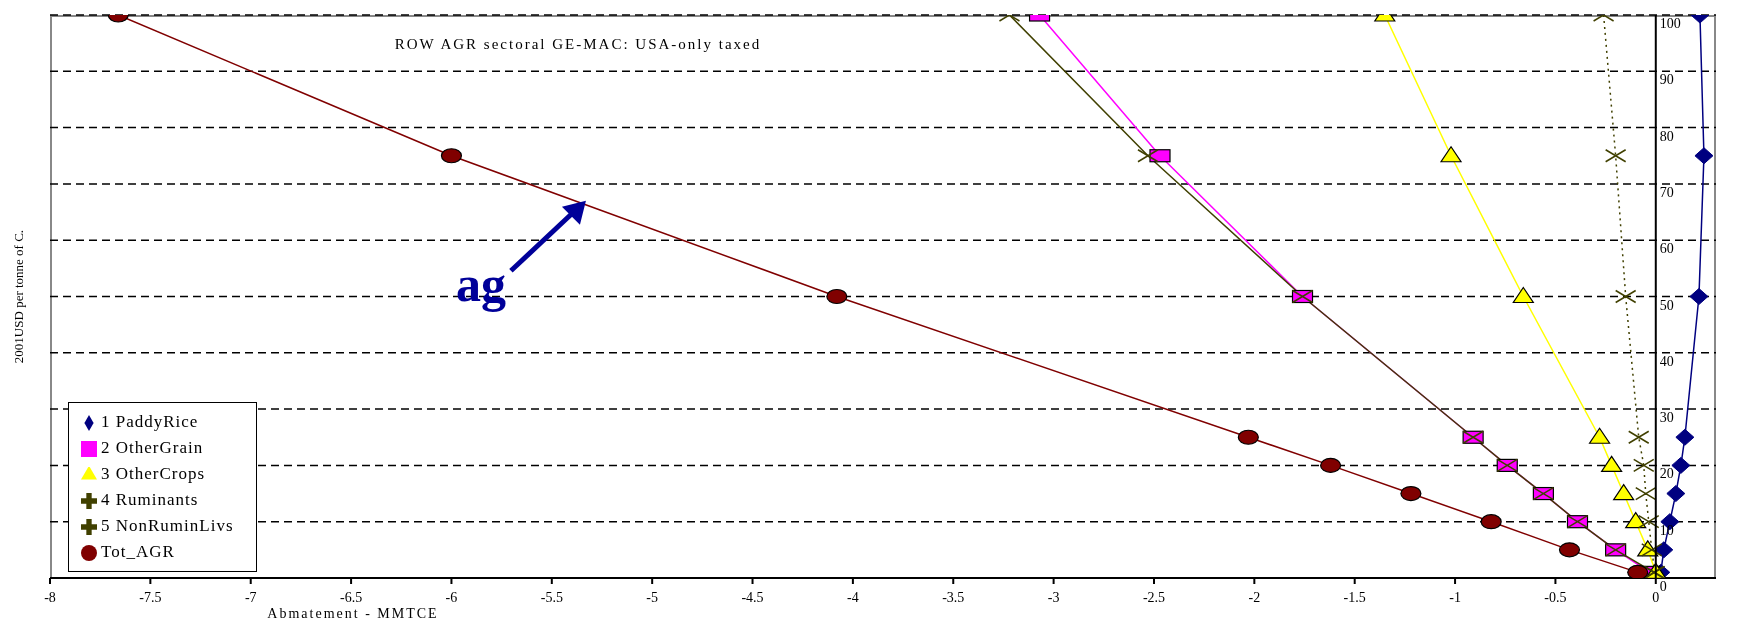 This screenshot has width=1738, height=627. I want to click on x-tick-label: -2.5, so click(1154, 597).